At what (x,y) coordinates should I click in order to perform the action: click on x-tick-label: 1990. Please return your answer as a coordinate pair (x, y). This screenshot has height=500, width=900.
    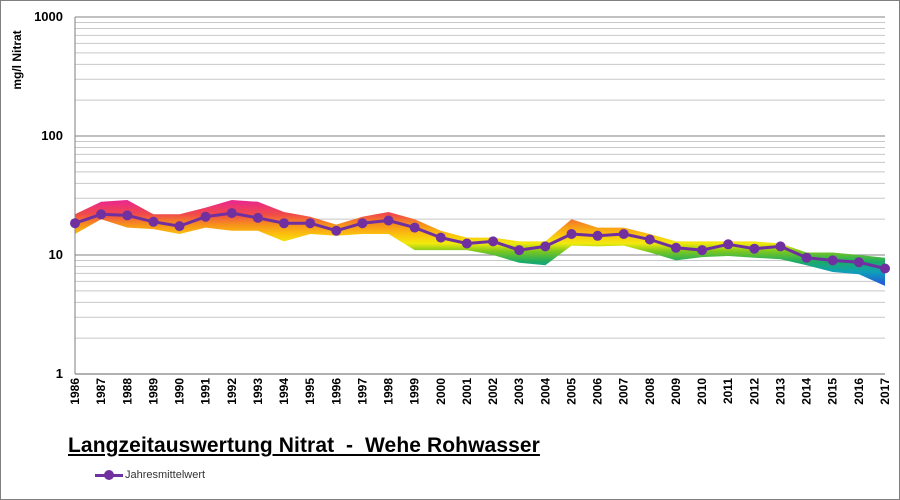
    Looking at the image, I should click on (180, 391).